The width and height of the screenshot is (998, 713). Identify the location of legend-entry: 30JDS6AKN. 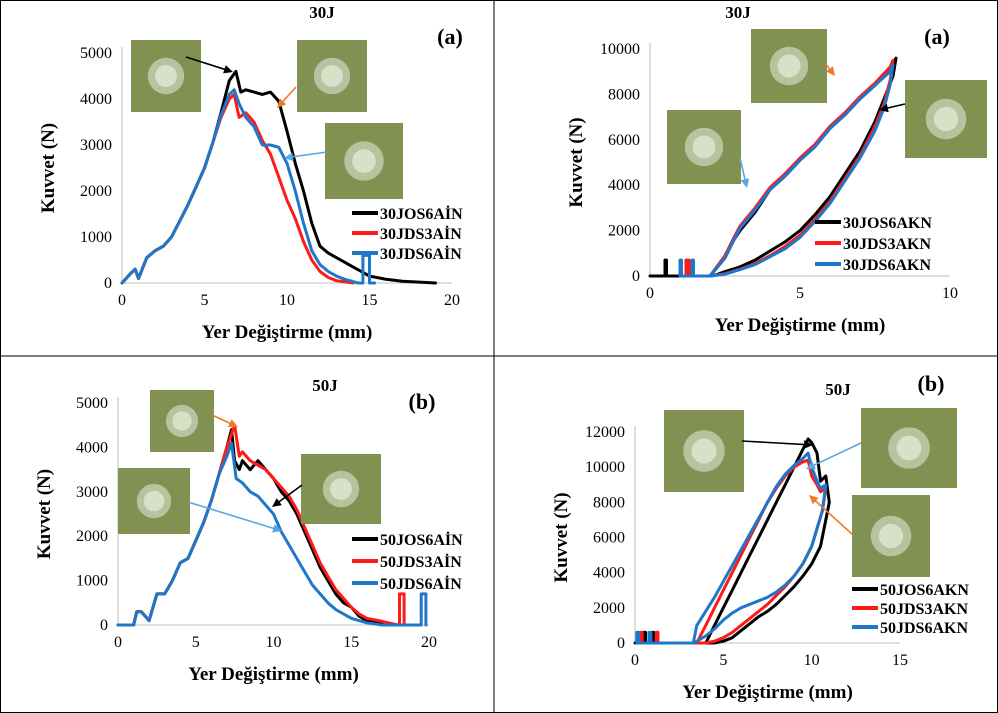
(887, 265).